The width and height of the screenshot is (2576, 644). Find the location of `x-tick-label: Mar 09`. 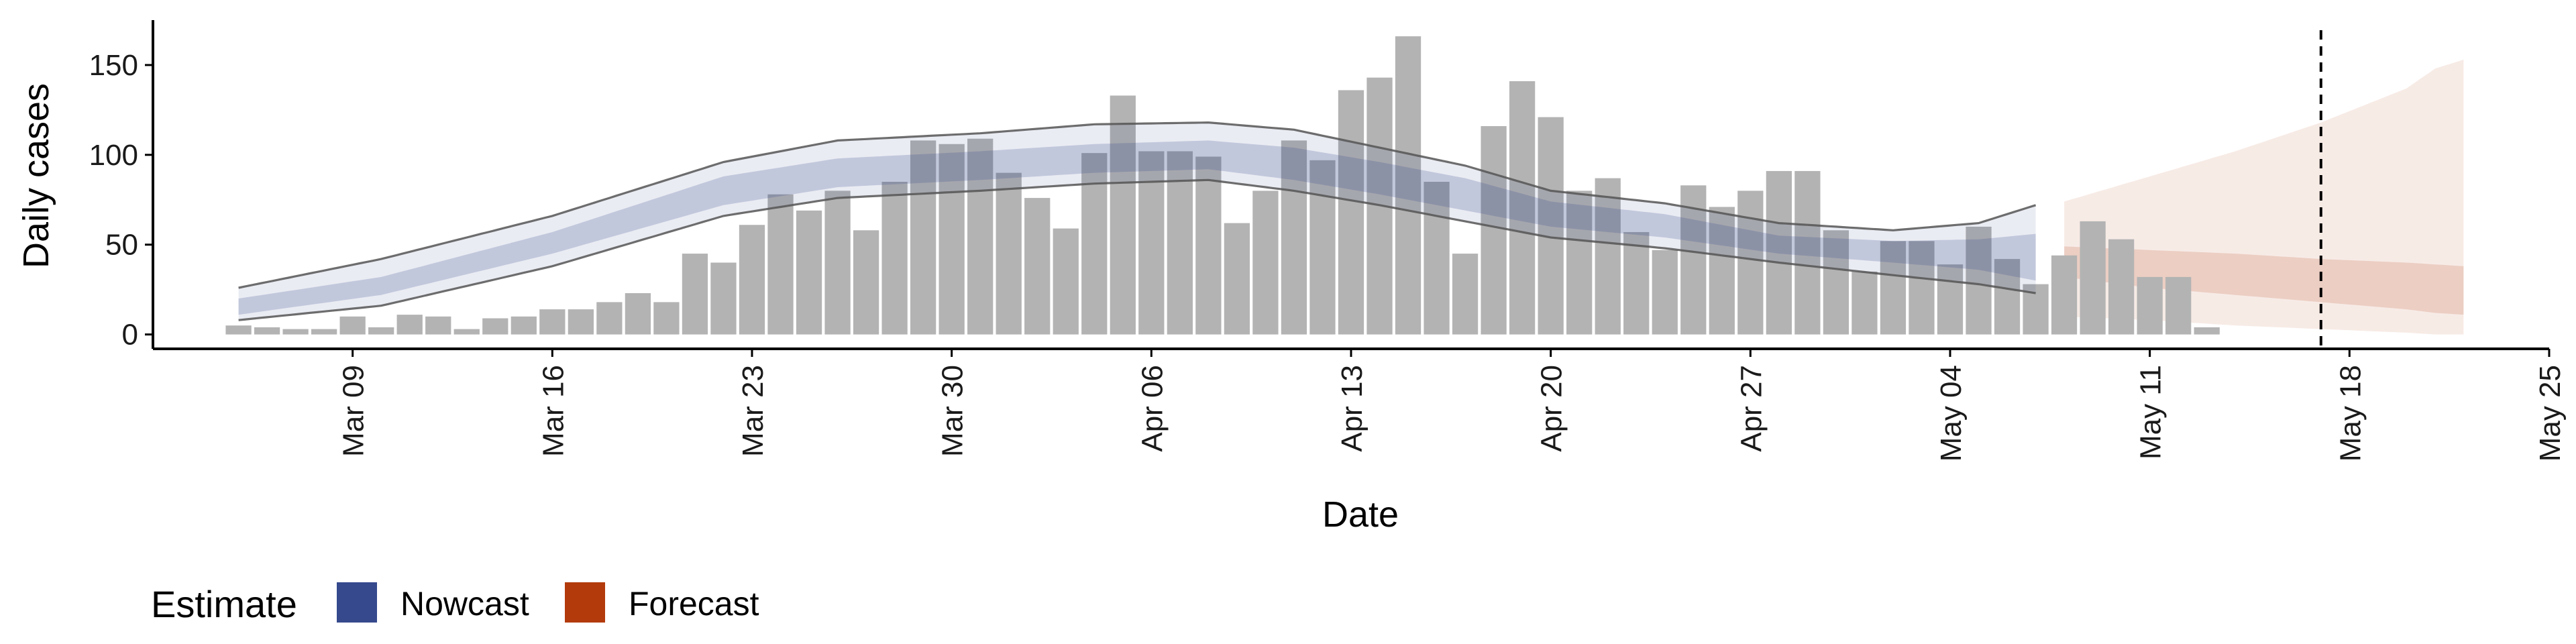

x-tick-label: Mar 09 is located at coordinates (353, 411).